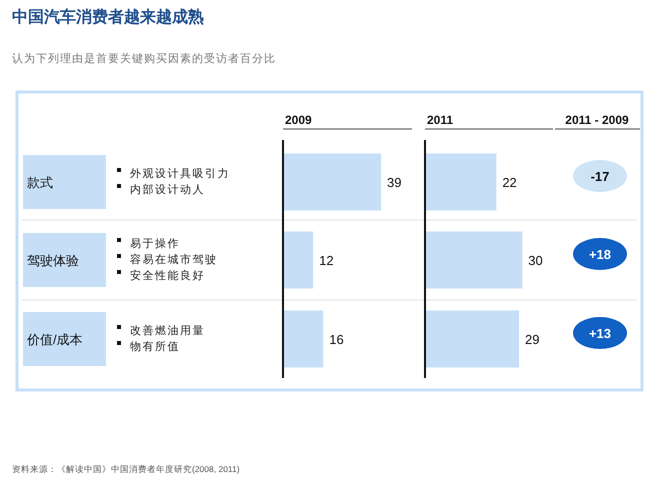  I want to click on data-label: 22, so click(509, 182).